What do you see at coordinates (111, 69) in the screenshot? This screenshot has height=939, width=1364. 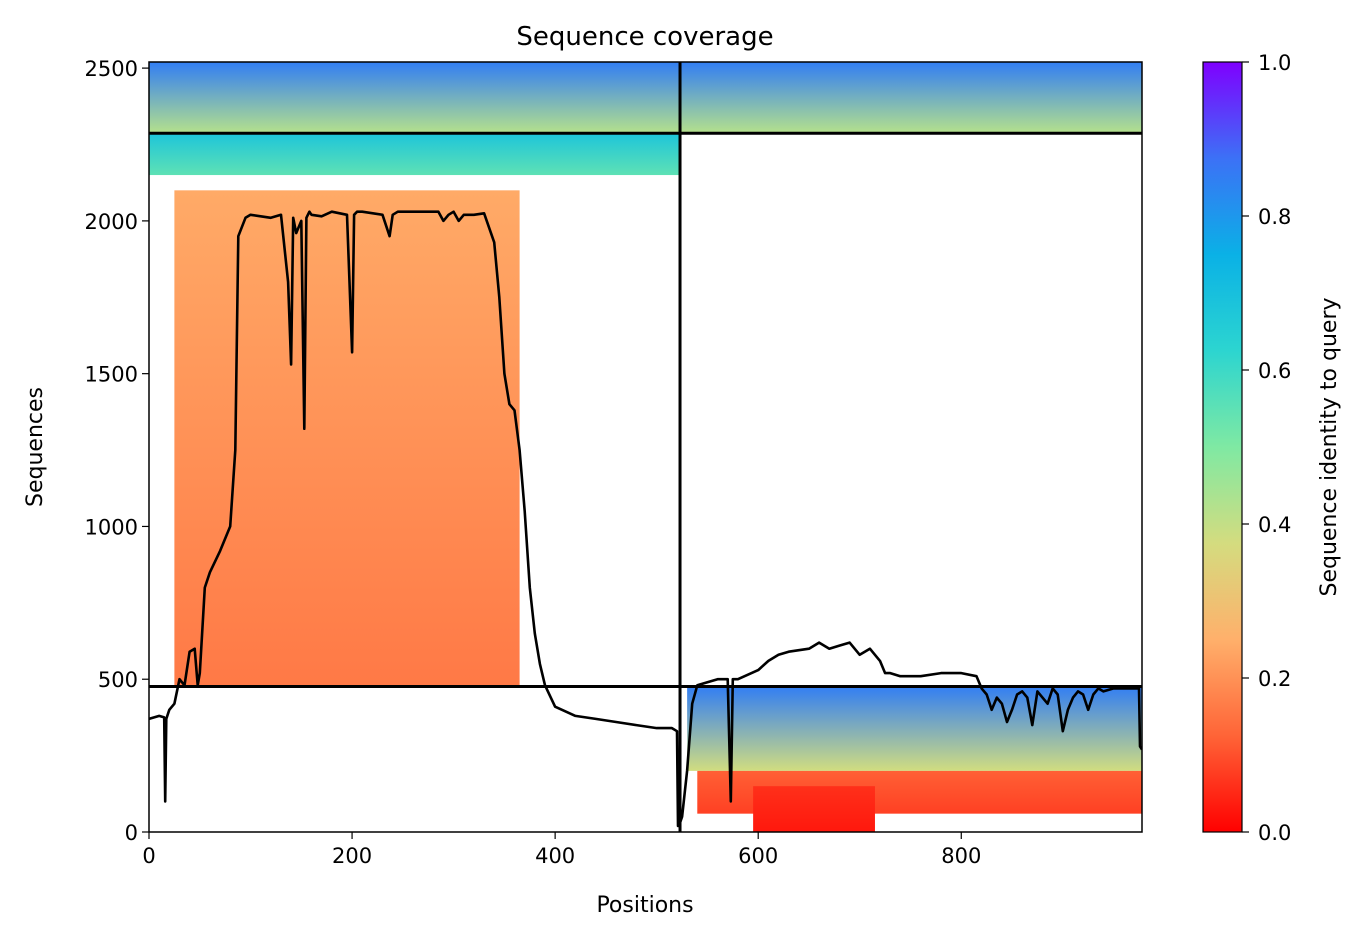 I see `y-tick-label: 2500` at bounding box center [111, 69].